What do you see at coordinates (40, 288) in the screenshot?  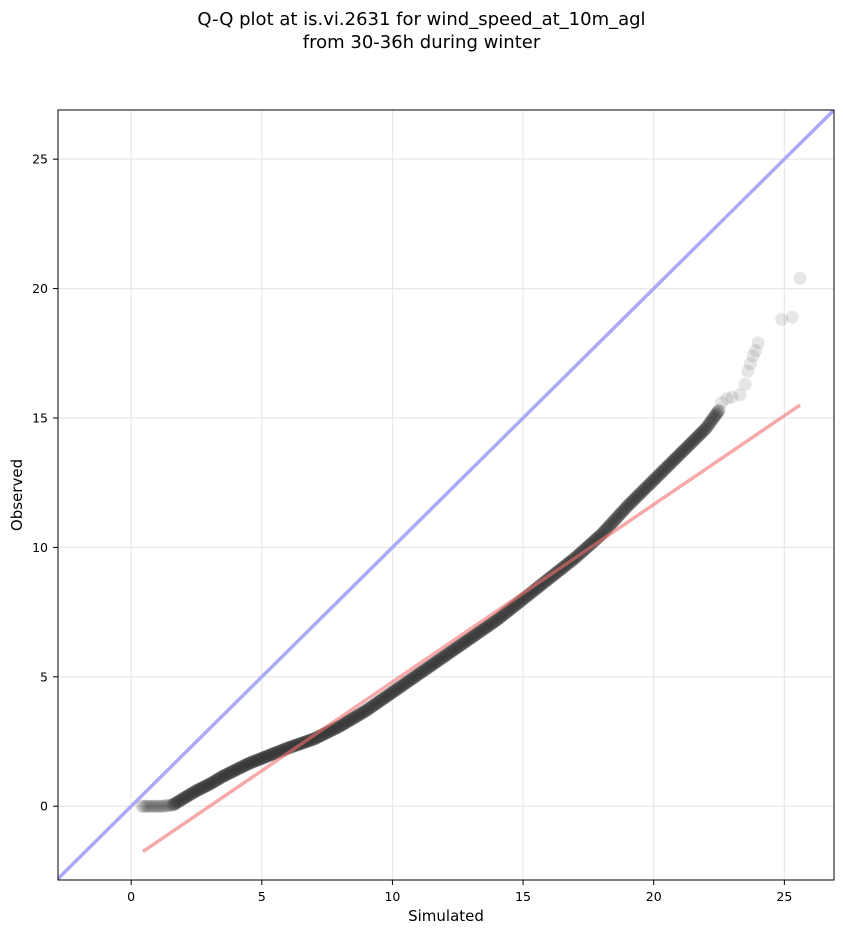 I see `y-tick-label-20: 20` at bounding box center [40, 288].